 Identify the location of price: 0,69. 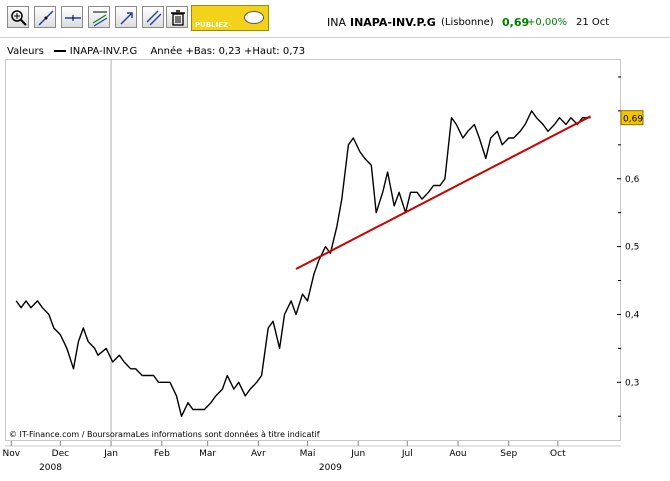
(516, 22).